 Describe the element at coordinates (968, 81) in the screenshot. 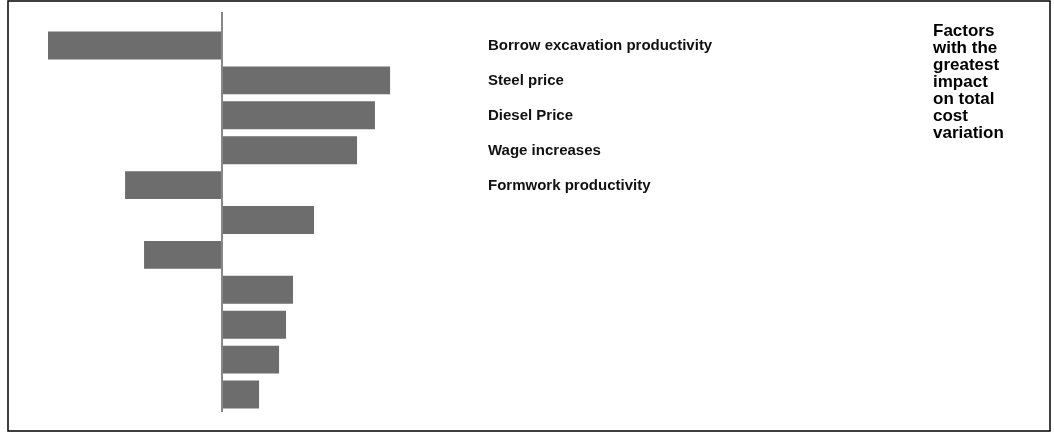

I see `text: Factors with the greatest impact on total cost variation` at that location.